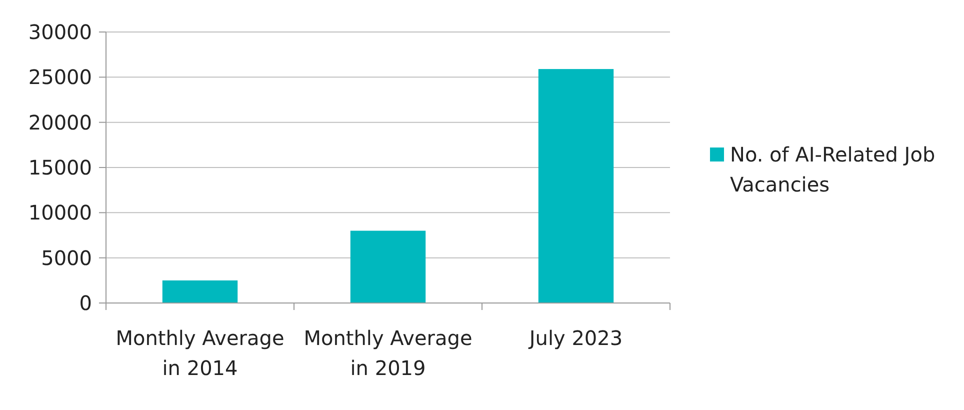 This screenshot has width=964, height=410. What do you see at coordinates (85, 303) in the screenshot?
I see `y-tick-label: 0` at bounding box center [85, 303].